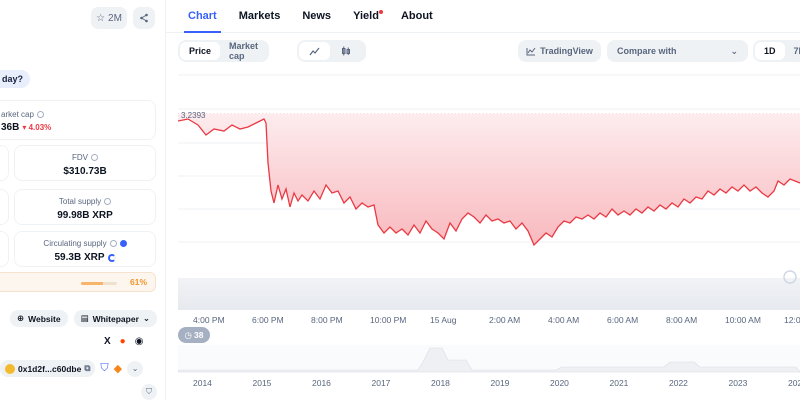 The height and width of the screenshot is (400, 800). What do you see at coordinates (78, 282) in the screenshot?
I see `supply-progress: 61%` at bounding box center [78, 282].